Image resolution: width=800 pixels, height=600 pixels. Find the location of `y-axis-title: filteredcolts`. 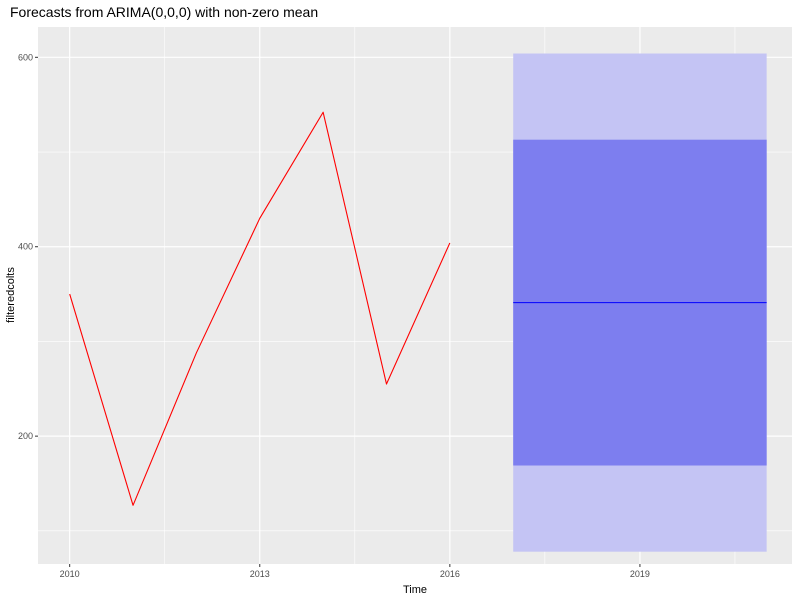

y-axis-title: filteredcolts is located at coordinates (11, 295).